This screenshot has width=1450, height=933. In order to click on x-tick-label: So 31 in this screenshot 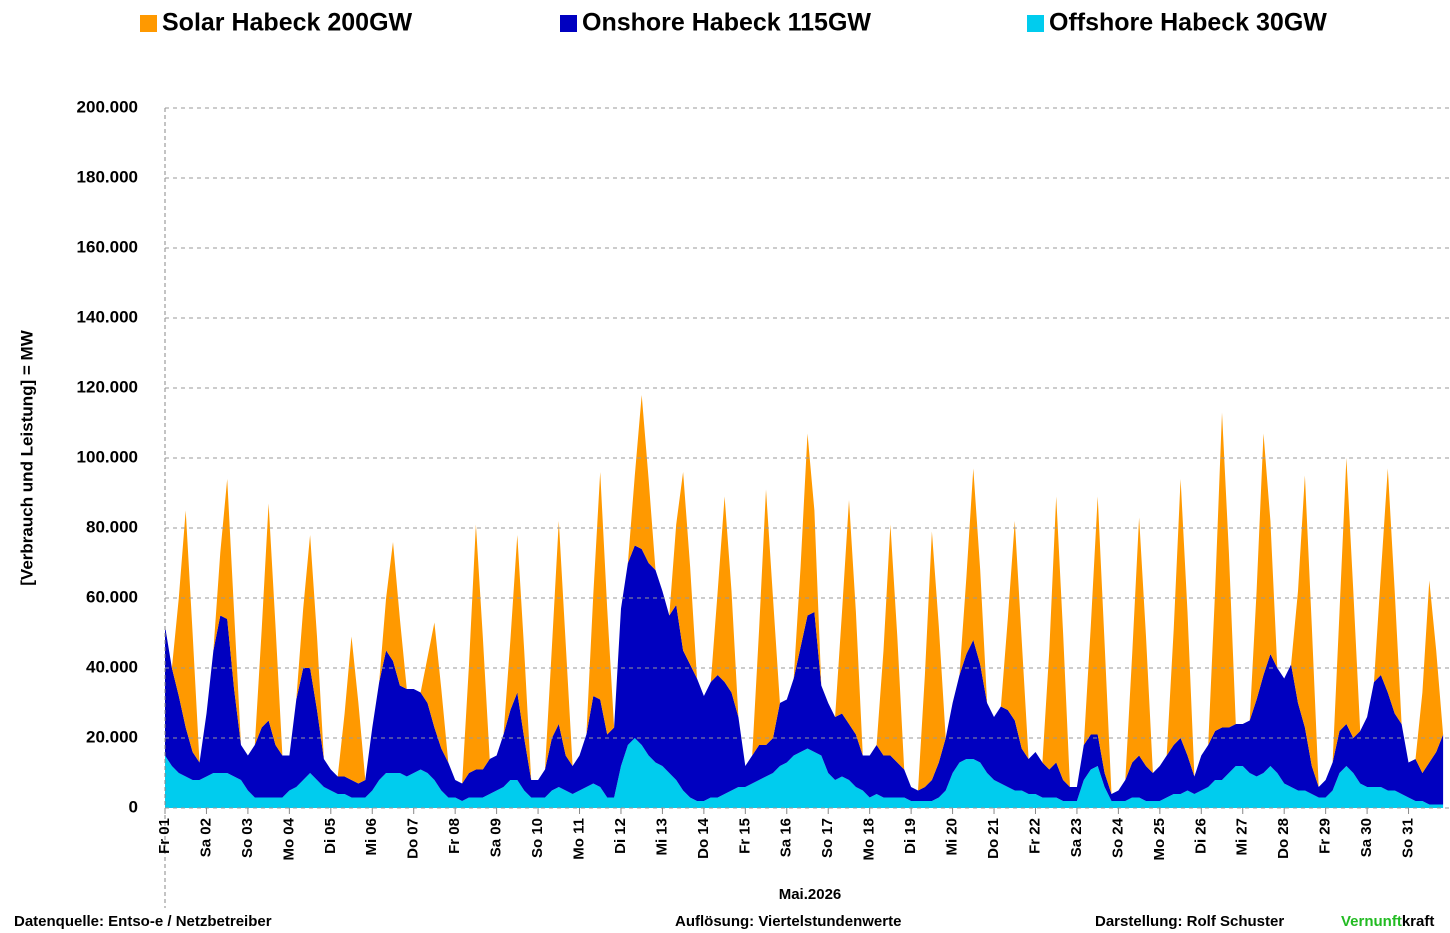, I will do `click(1408, 838)`.